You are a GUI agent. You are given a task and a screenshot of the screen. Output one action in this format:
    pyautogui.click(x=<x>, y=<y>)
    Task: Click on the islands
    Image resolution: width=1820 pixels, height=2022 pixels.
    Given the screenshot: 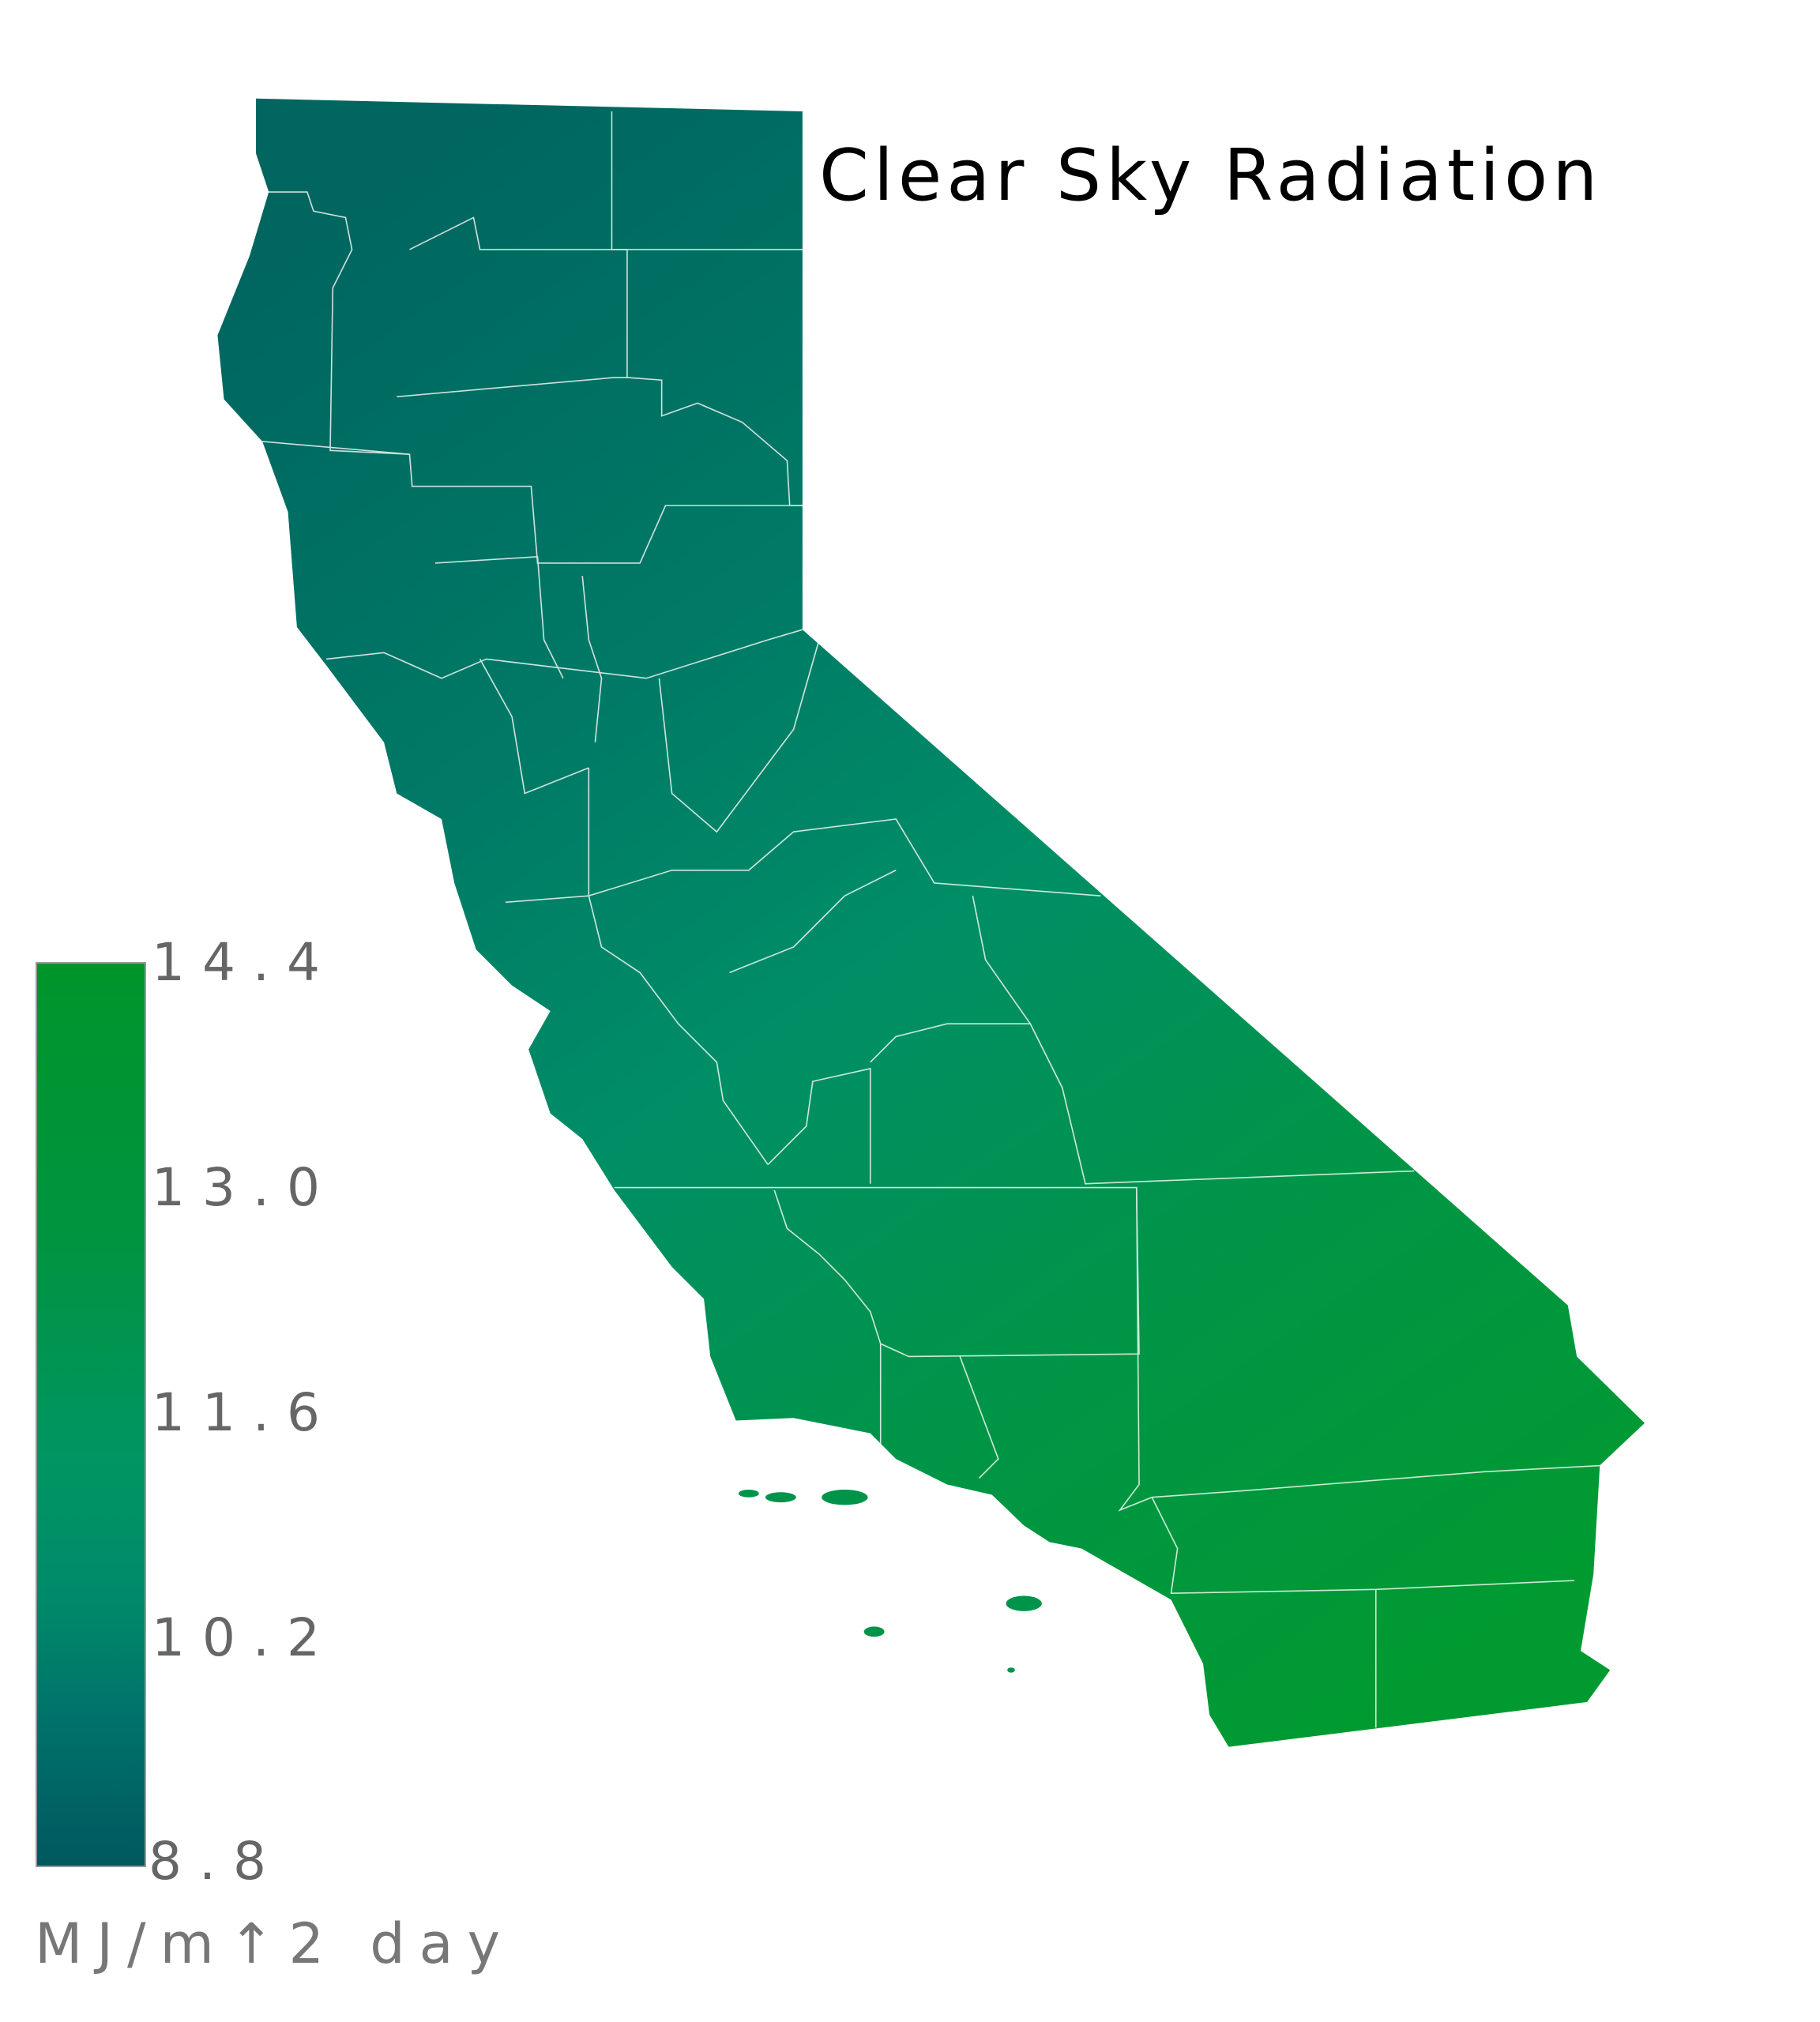 What is the action you would take?
    pyautogui.click(x=890, y=1581)
    